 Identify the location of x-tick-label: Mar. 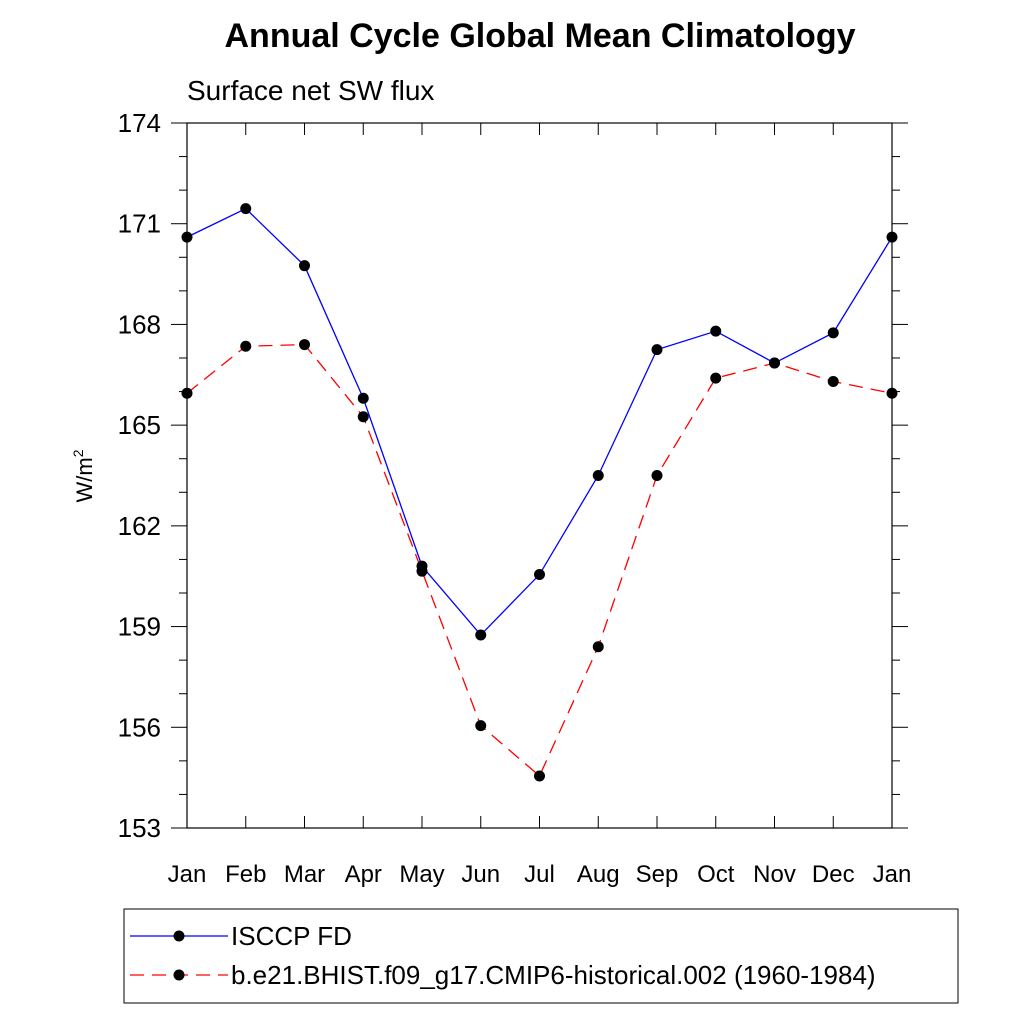
(304, 874).